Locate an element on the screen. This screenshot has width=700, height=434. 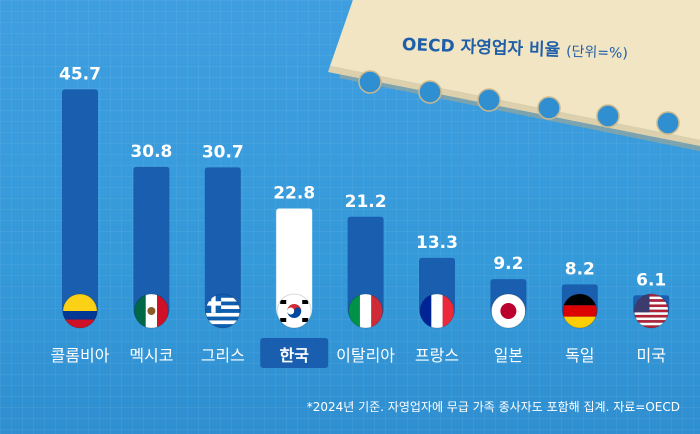
colombia-flag-icon is located at coordinates (80, 311).